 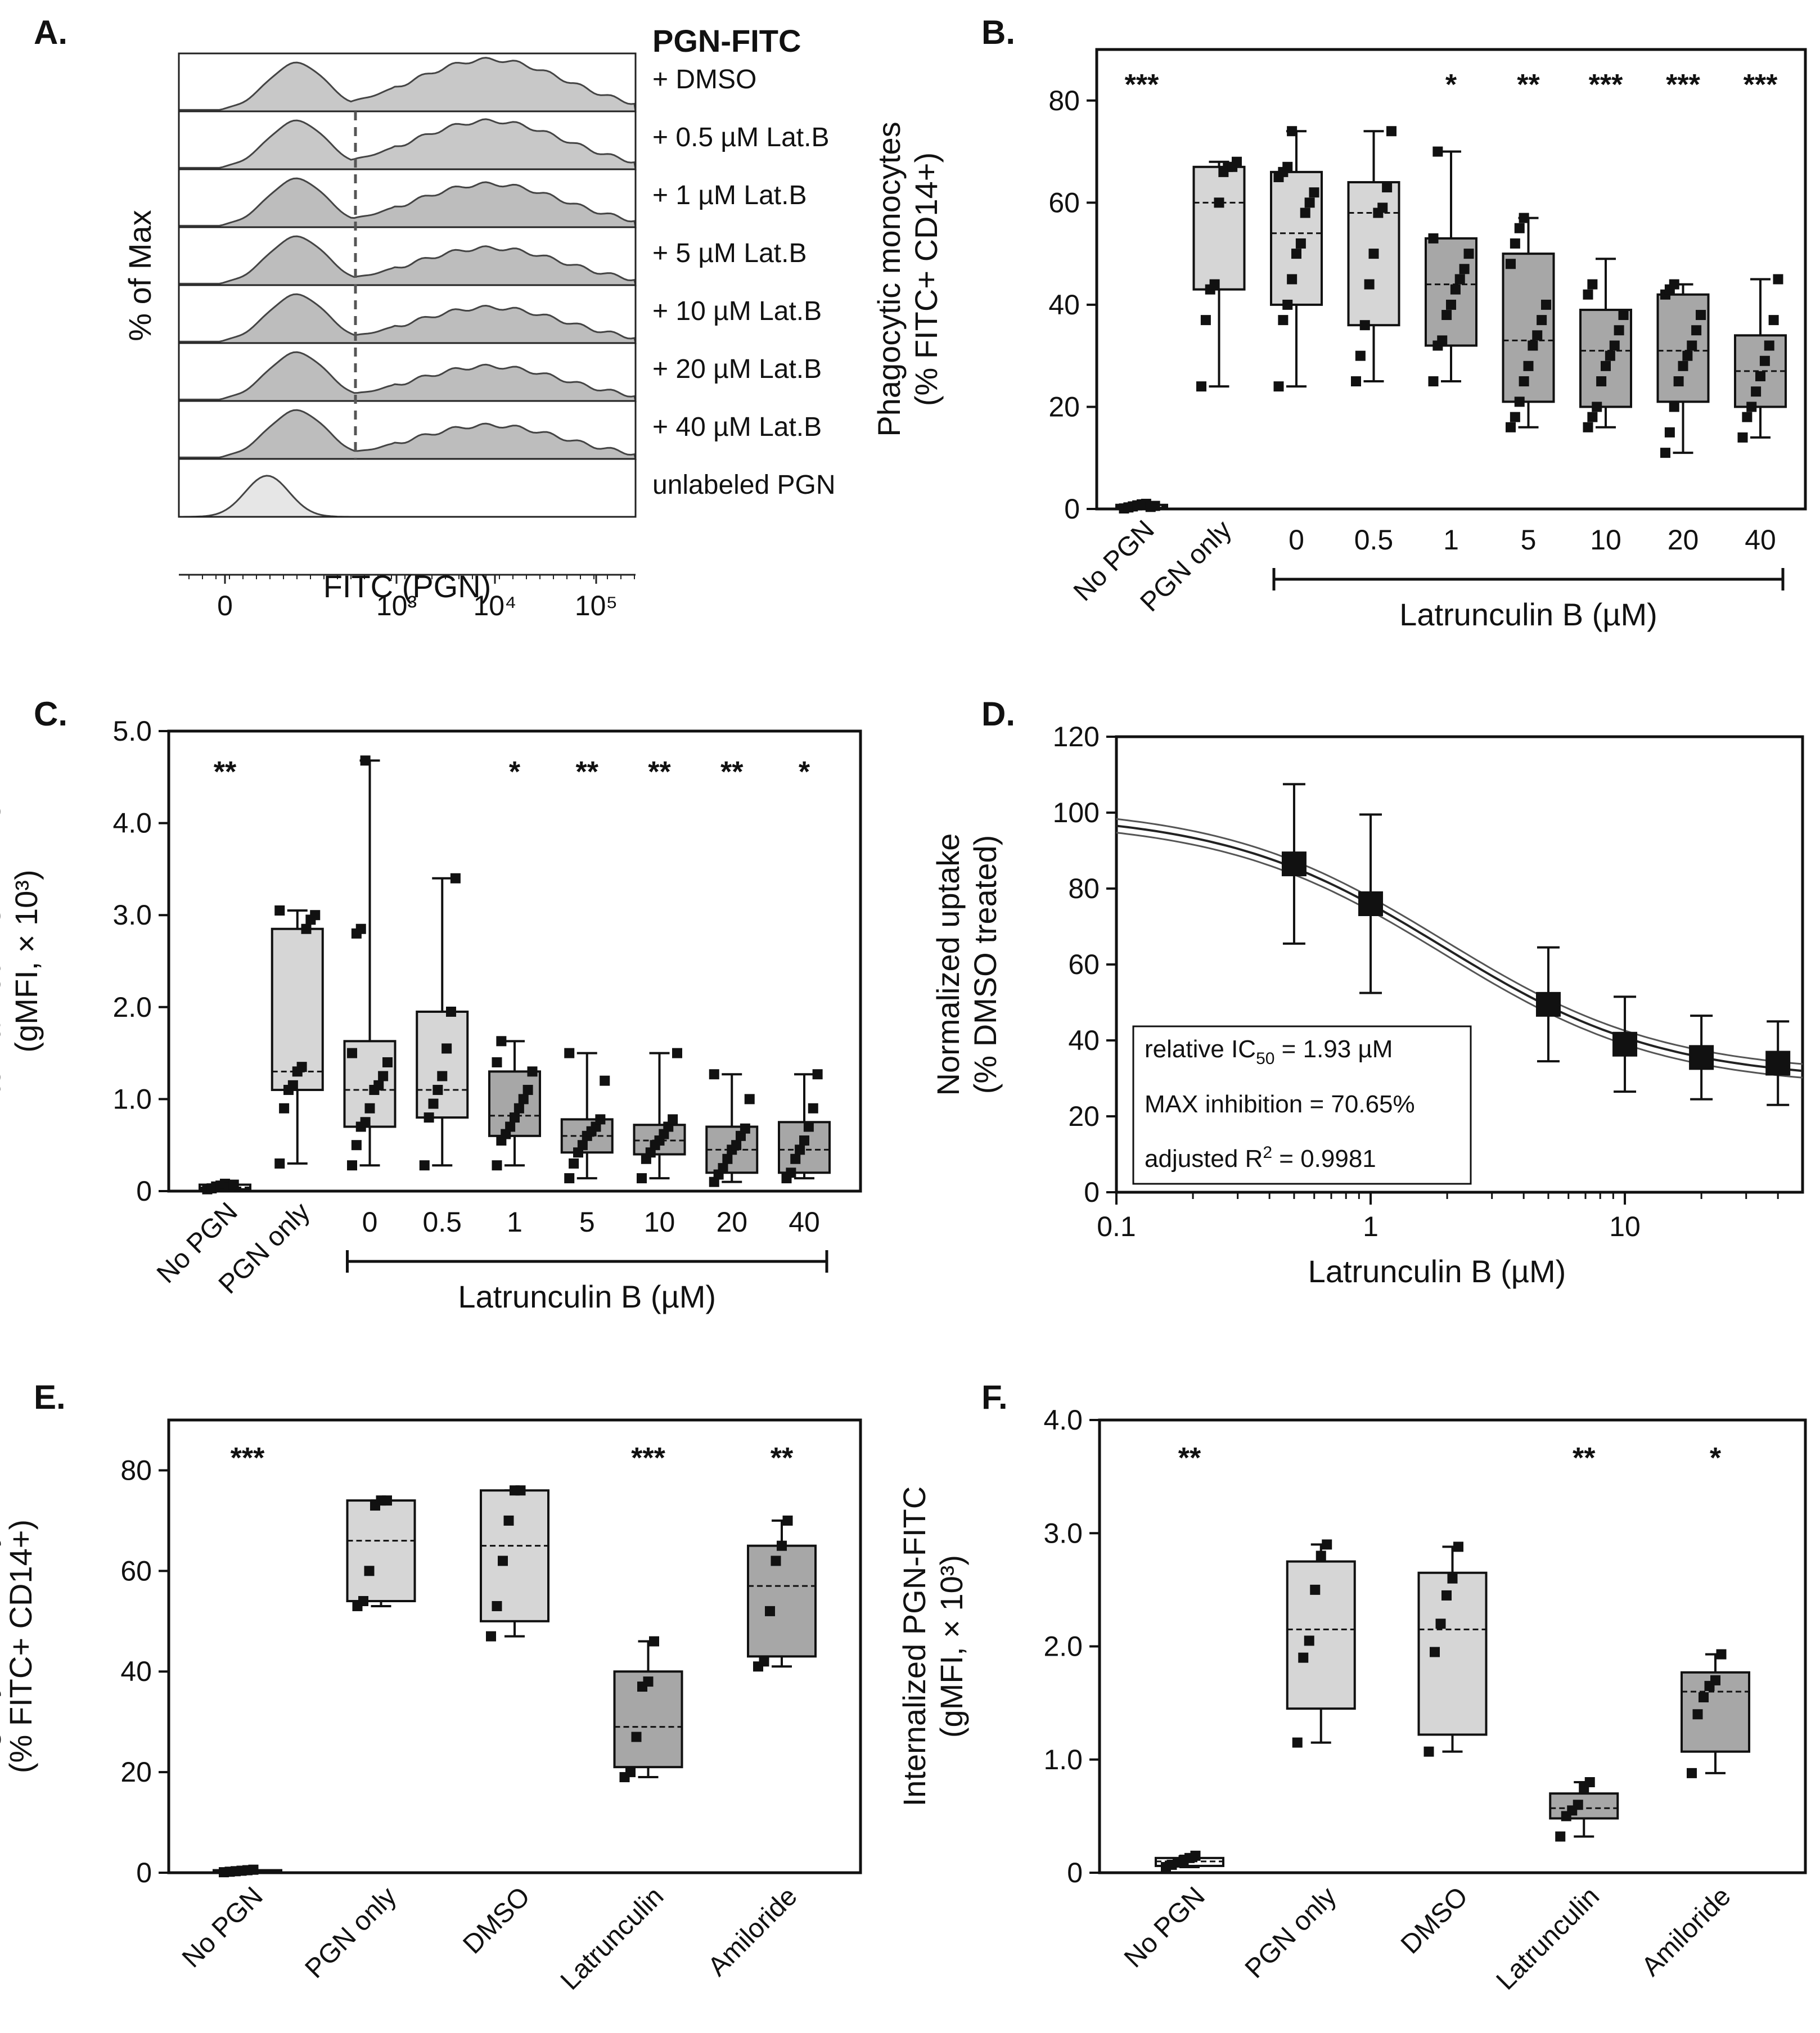 I want to click on panel-c-significance-5: **, so click(x=587, y=772).